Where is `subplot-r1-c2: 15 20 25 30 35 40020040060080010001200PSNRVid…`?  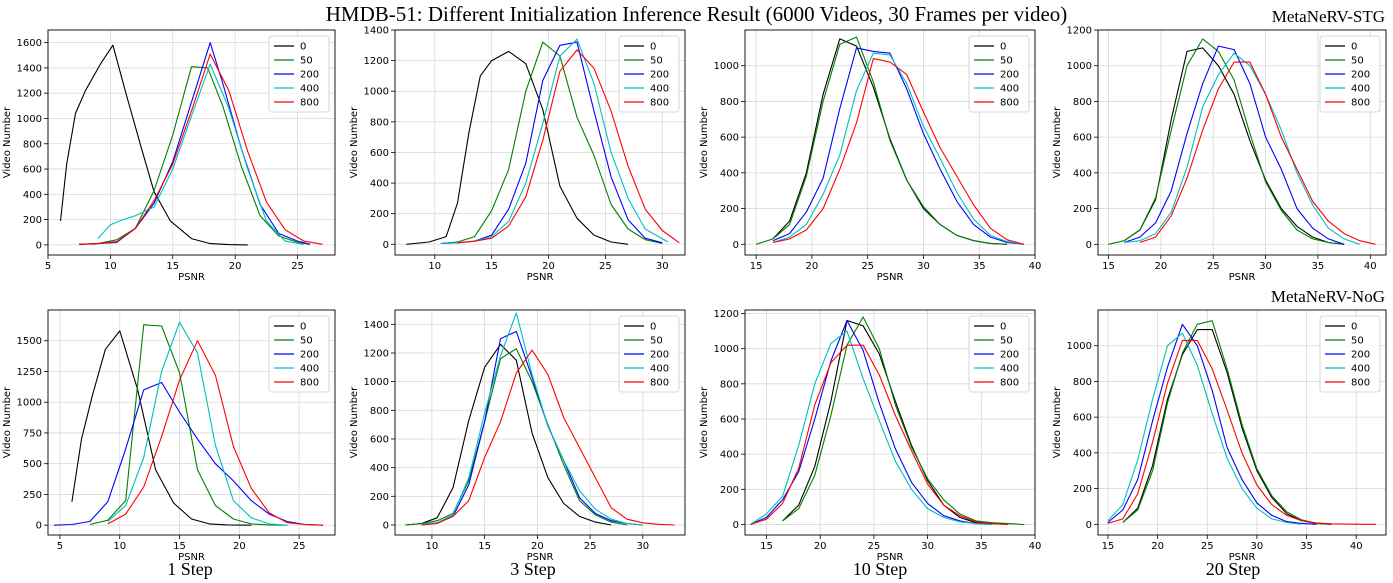
subplot-r1-c2: 15 20 25 30 35 40020040060080010001200PSNRVid… is located at coordinates (870, 436).